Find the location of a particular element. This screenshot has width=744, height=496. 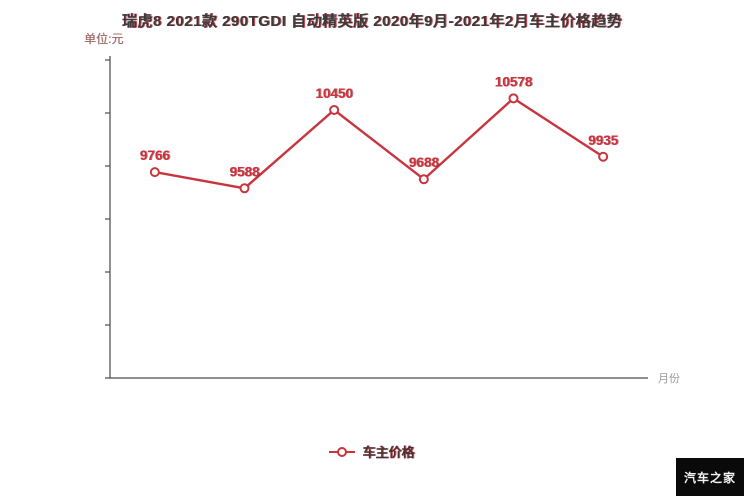

data-label: 9688 is located at coordinates (424, 162).